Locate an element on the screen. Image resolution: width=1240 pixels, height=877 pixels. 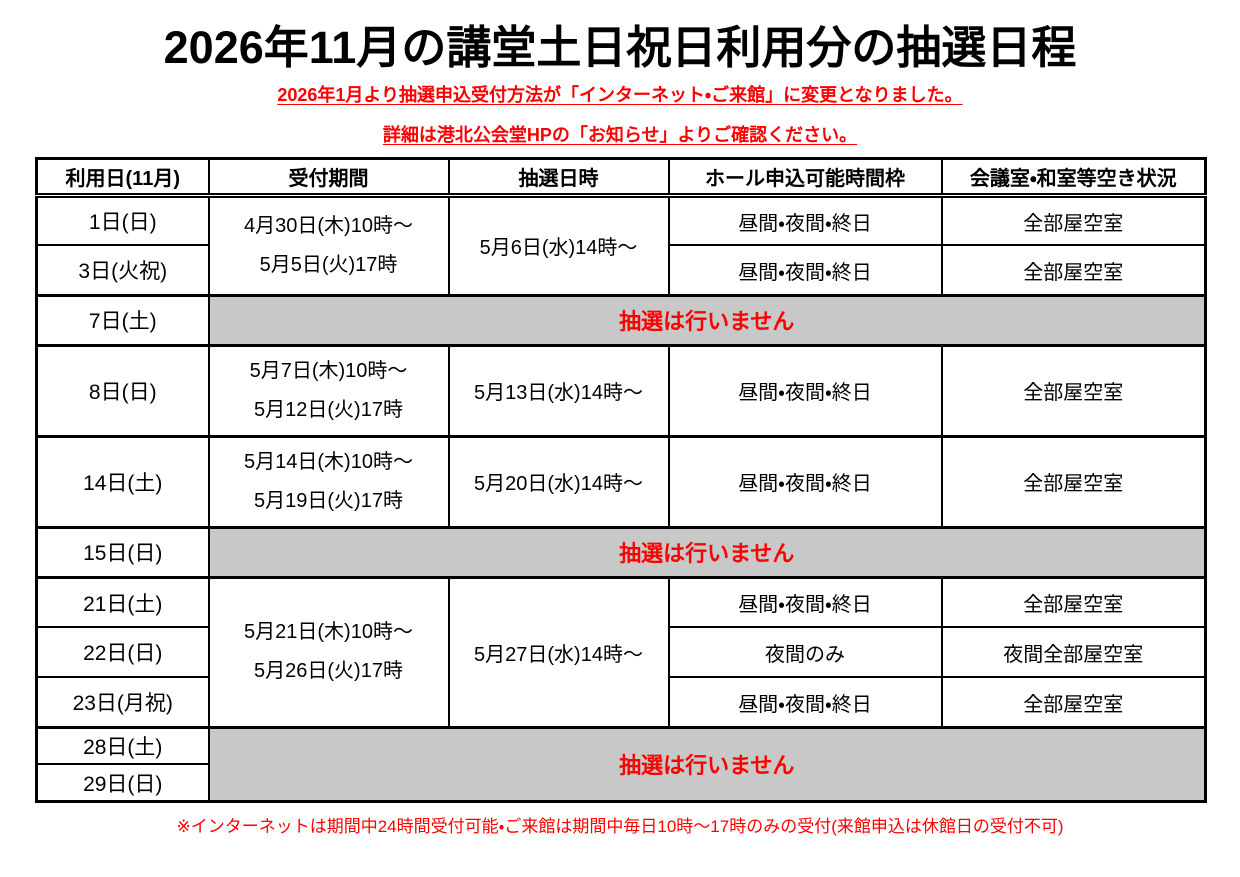
notice-line-2: 詳細は港北公会堂HPの「お知らせ」よりご確認ください。 is located at coordinates (620, 134).